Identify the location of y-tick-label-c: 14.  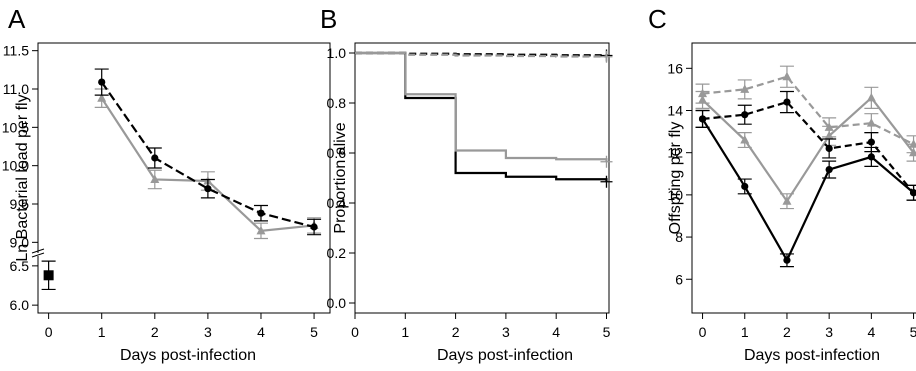
(675, 111).